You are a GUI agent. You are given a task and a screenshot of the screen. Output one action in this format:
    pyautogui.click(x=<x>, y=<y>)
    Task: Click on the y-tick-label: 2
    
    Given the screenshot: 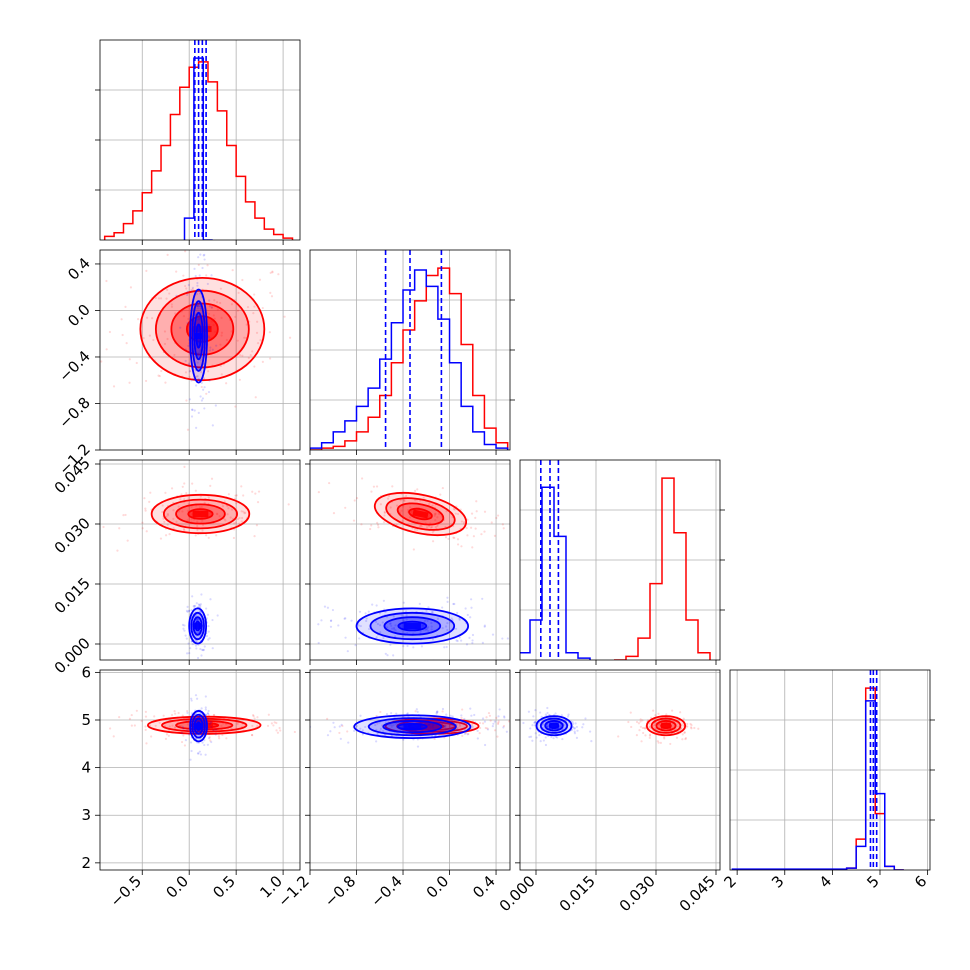 What is the action you would take?
    pyautogui.click(x=86, y=863)
    